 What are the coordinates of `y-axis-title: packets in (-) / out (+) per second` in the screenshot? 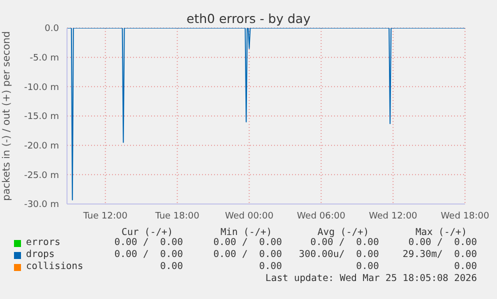 It's located at (7, 116).